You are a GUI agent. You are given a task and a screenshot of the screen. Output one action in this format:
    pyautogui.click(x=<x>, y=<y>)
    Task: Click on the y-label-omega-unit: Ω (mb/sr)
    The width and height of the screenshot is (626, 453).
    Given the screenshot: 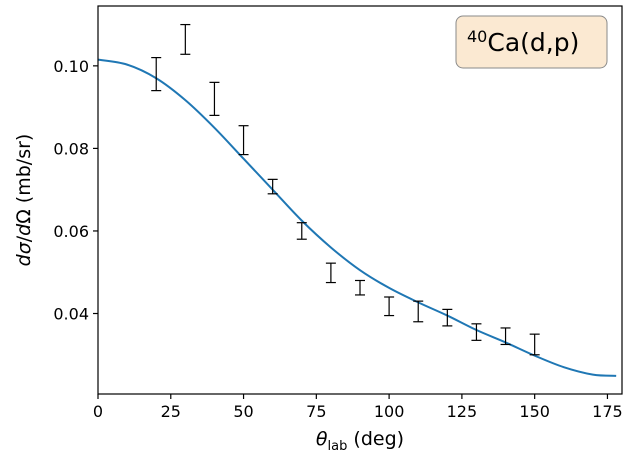 What is the action you would take?
    pyautogui.click(x=24, y=179)
    